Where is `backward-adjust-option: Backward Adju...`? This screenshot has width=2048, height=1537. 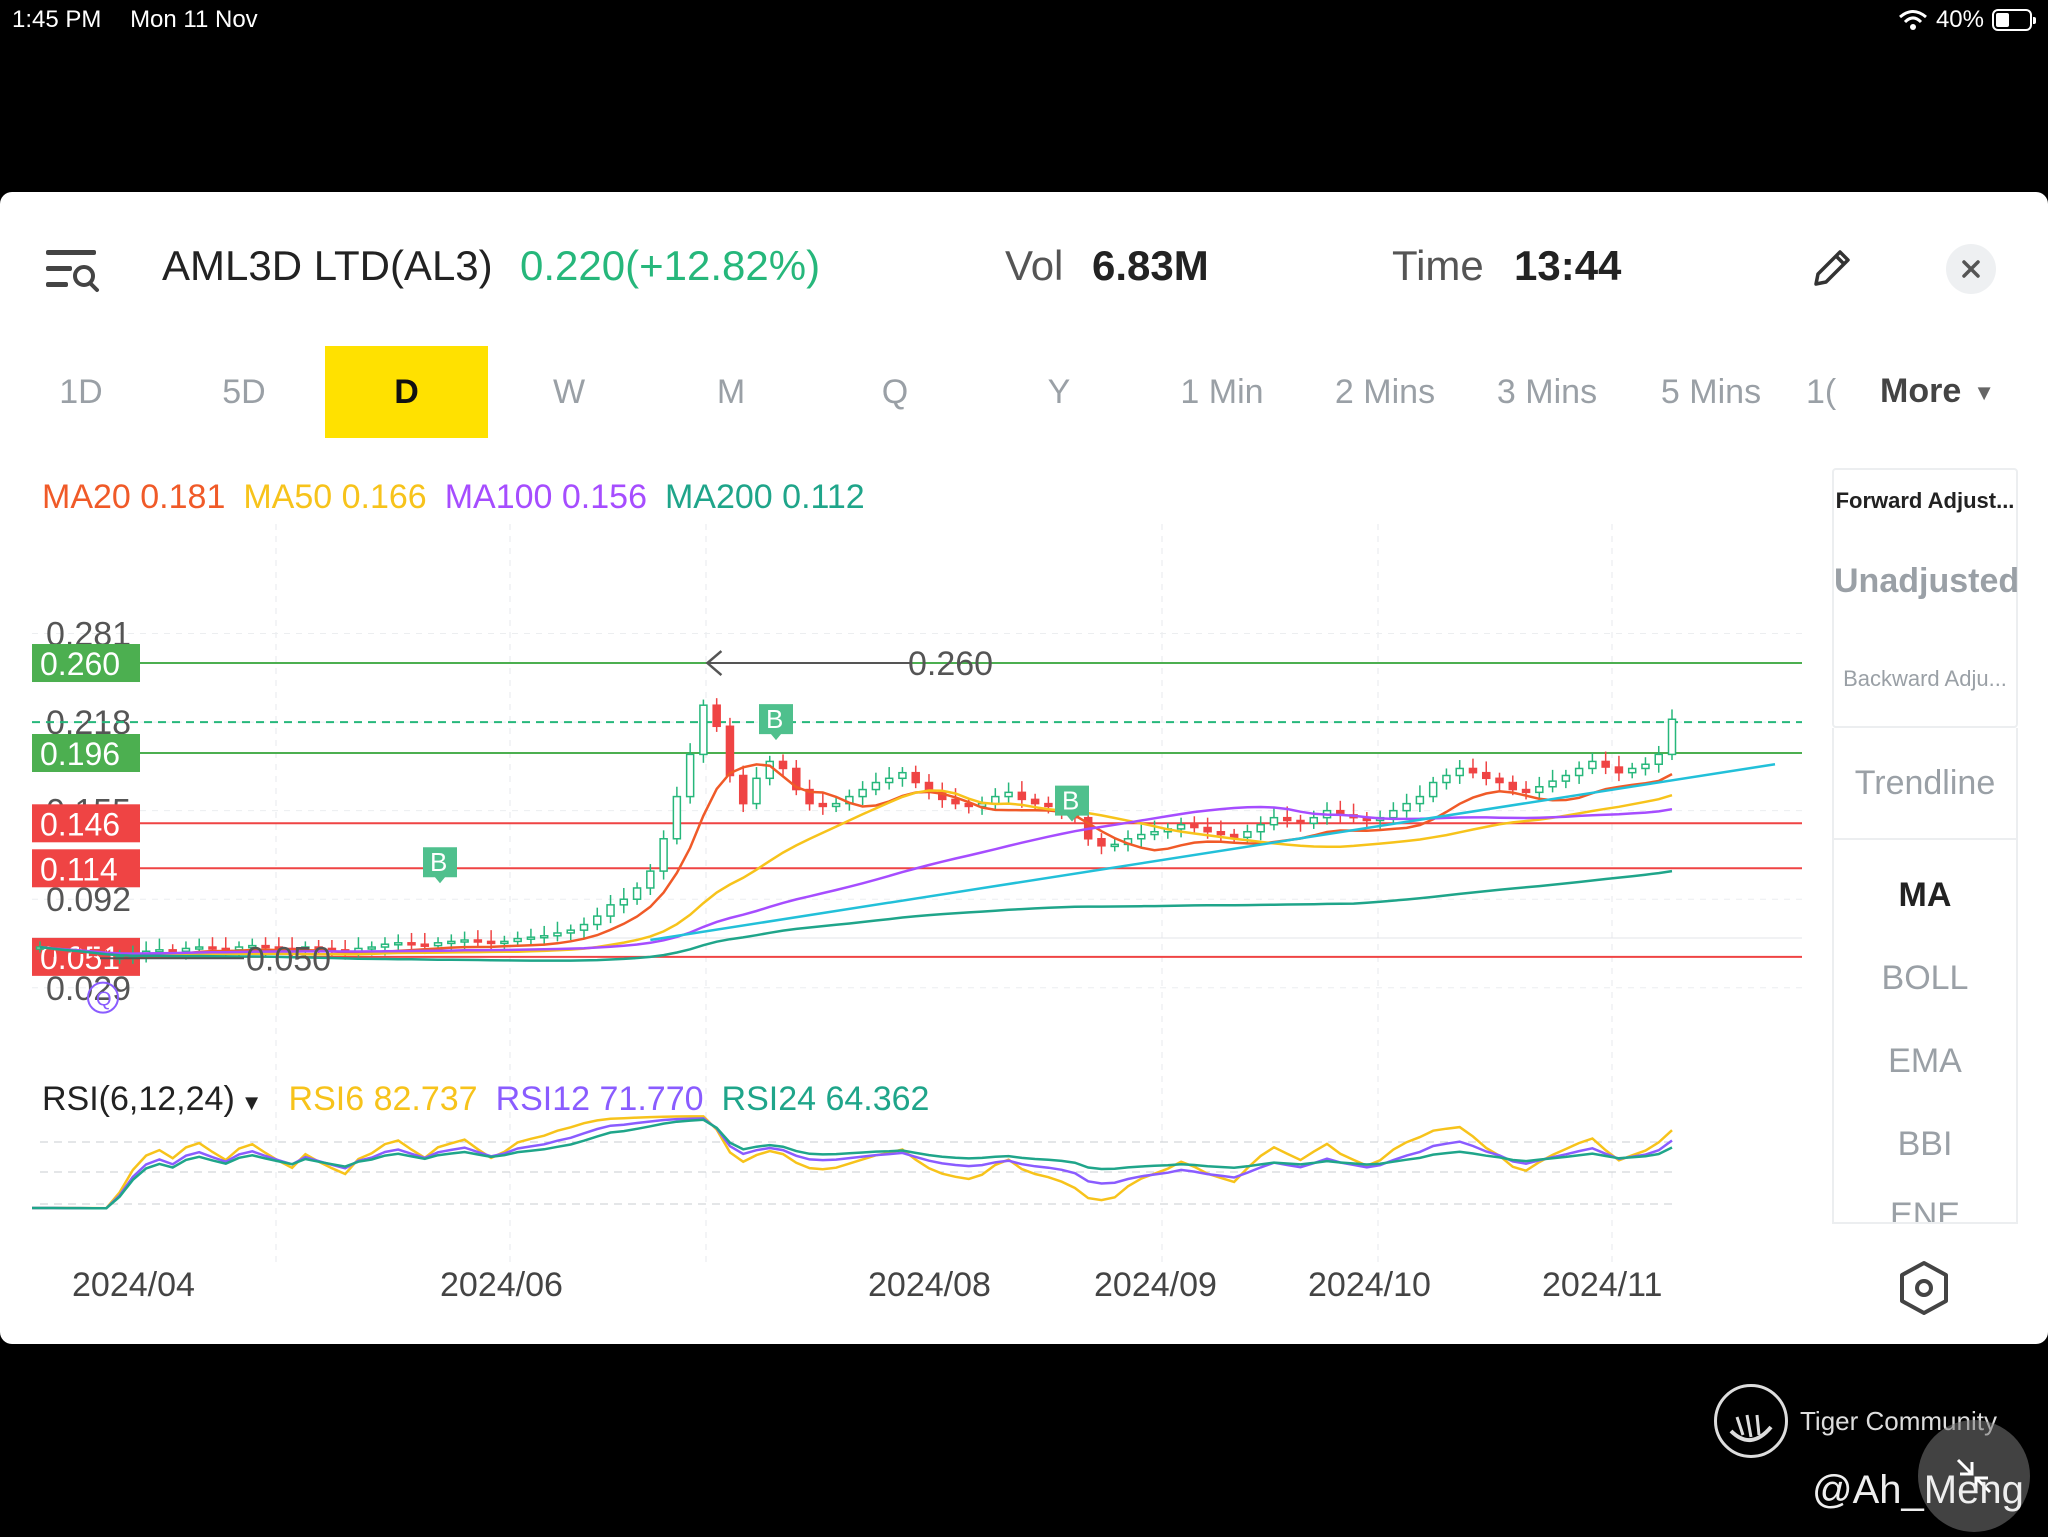 backward-adjust-option: Backward Adju... is located at coordinates (1925, 678).